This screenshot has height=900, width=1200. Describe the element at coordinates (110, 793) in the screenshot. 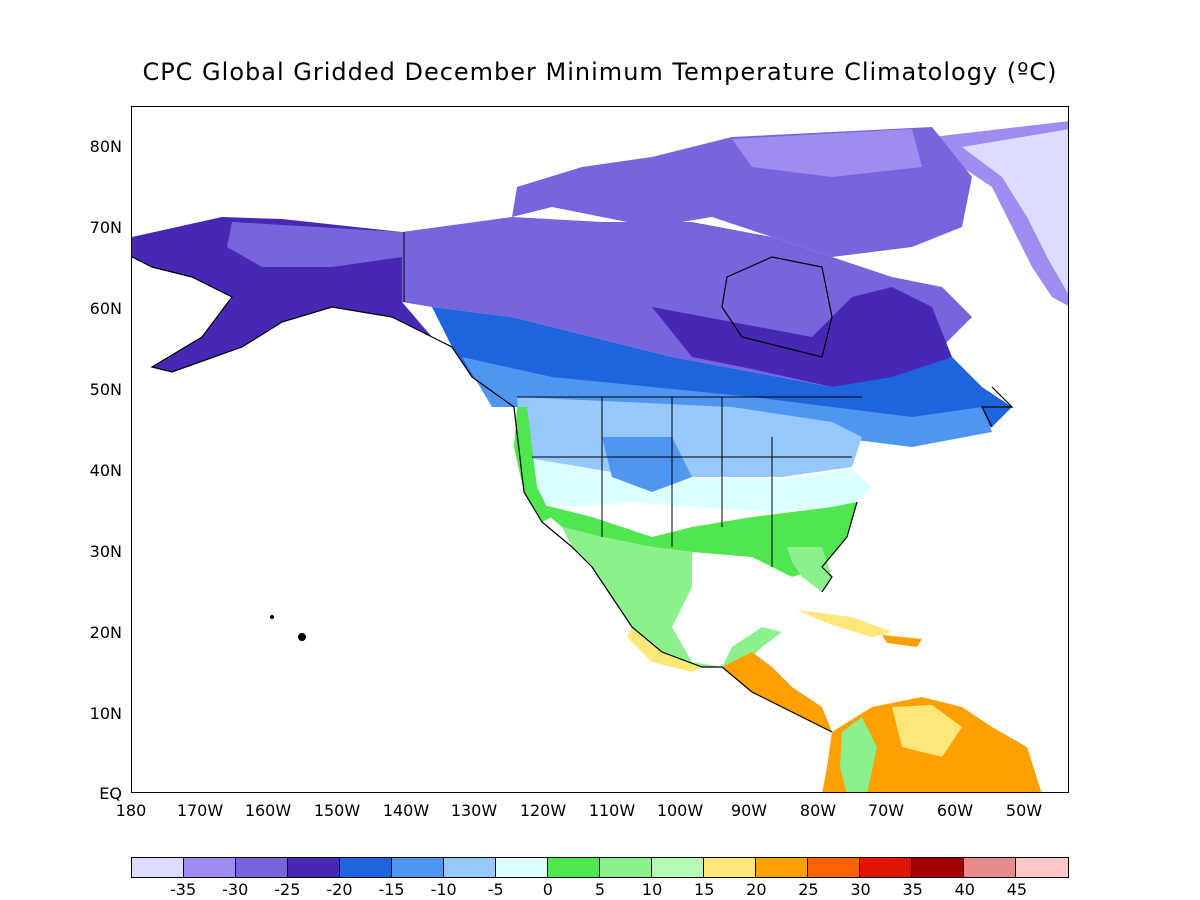

I see `lat-label-eq: EQ` at that location.